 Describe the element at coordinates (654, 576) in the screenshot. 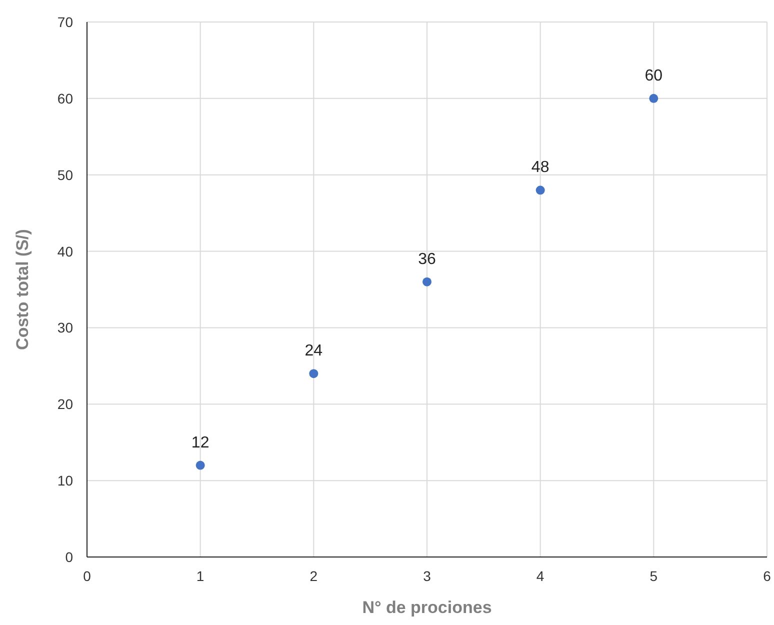

I see `x-tick-label: 5` at that location.